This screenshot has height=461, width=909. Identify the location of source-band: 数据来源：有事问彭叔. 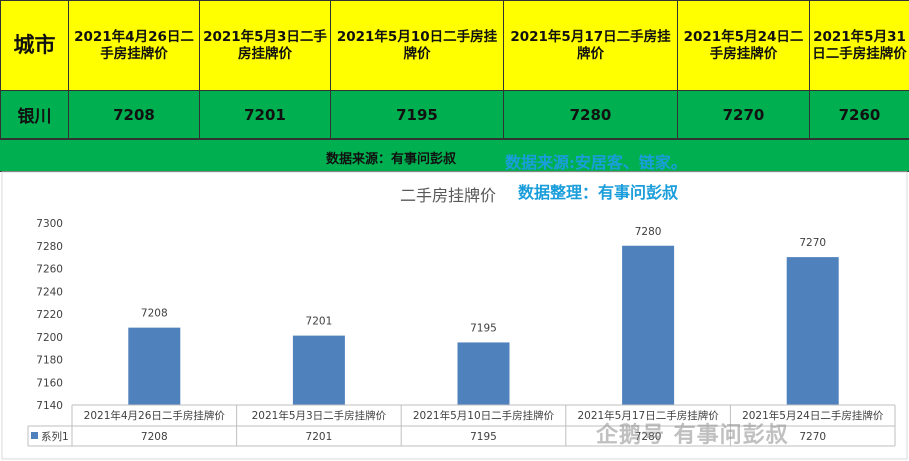
(454, 155).